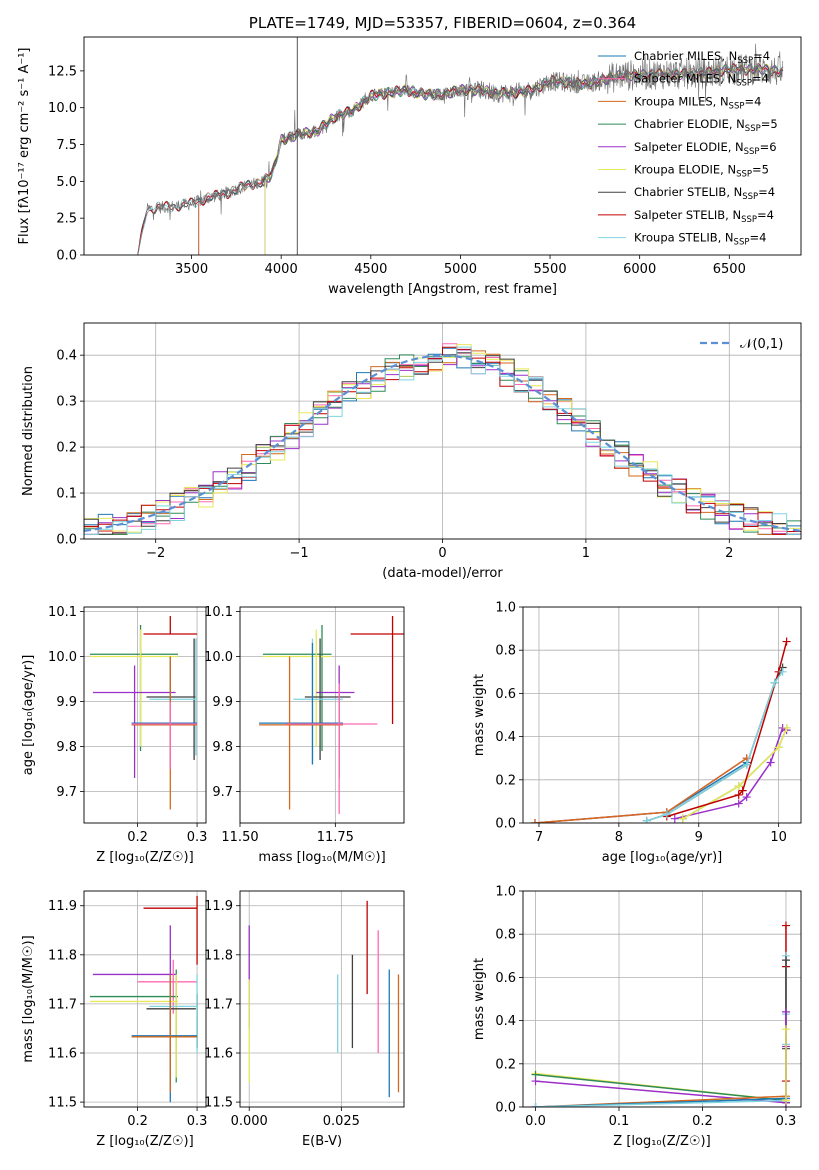  Describe the element at coordinates (689, 124) in the screenshot. I see `legend-entry-label: Chabrier ELODIE, N` at that location.